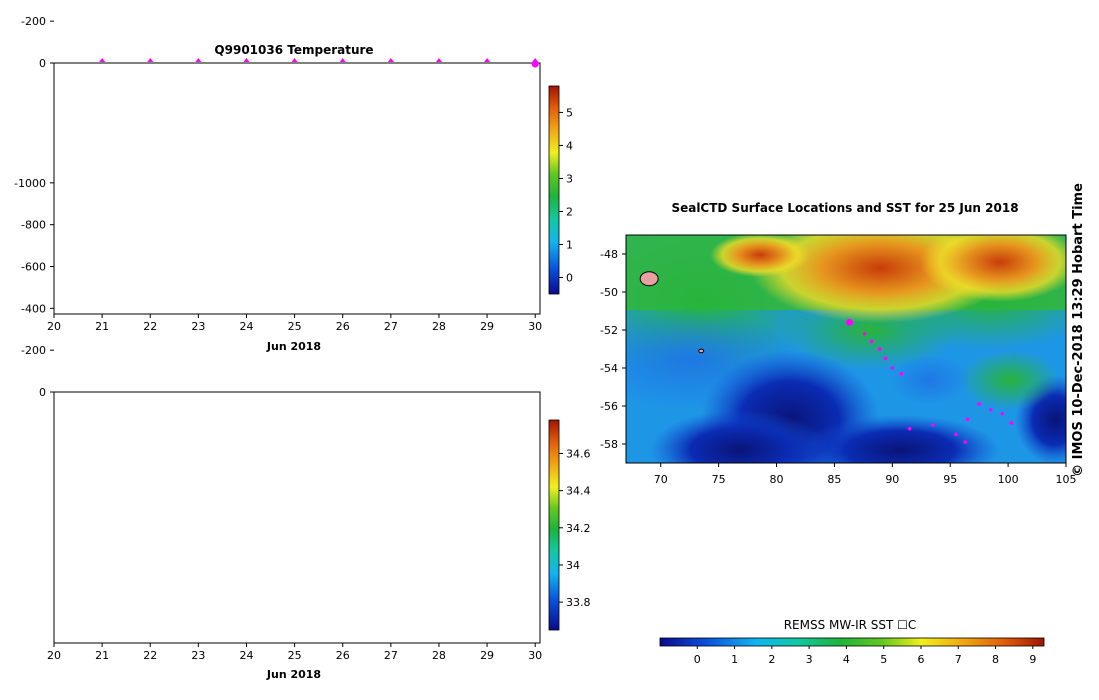 This screenshot has width=1099, height=700. I want to click on temperature-colorbar-frame, so click(554, 190).